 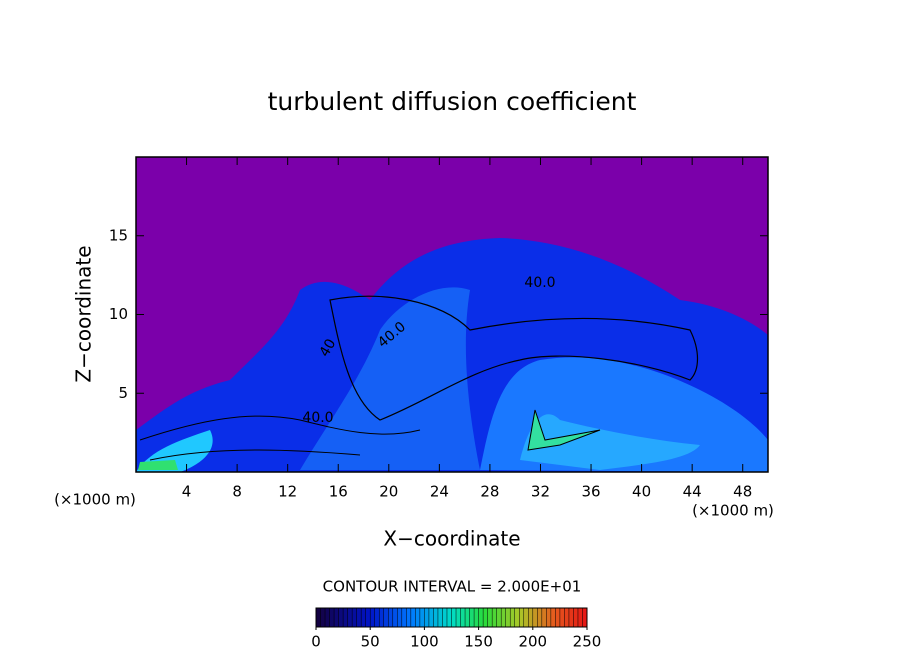 I want to click on colorbar-frame, so click(x=451, y=617).